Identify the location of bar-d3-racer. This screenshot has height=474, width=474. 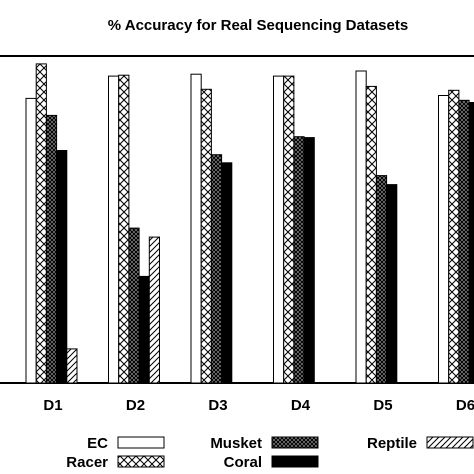
(206, 236).